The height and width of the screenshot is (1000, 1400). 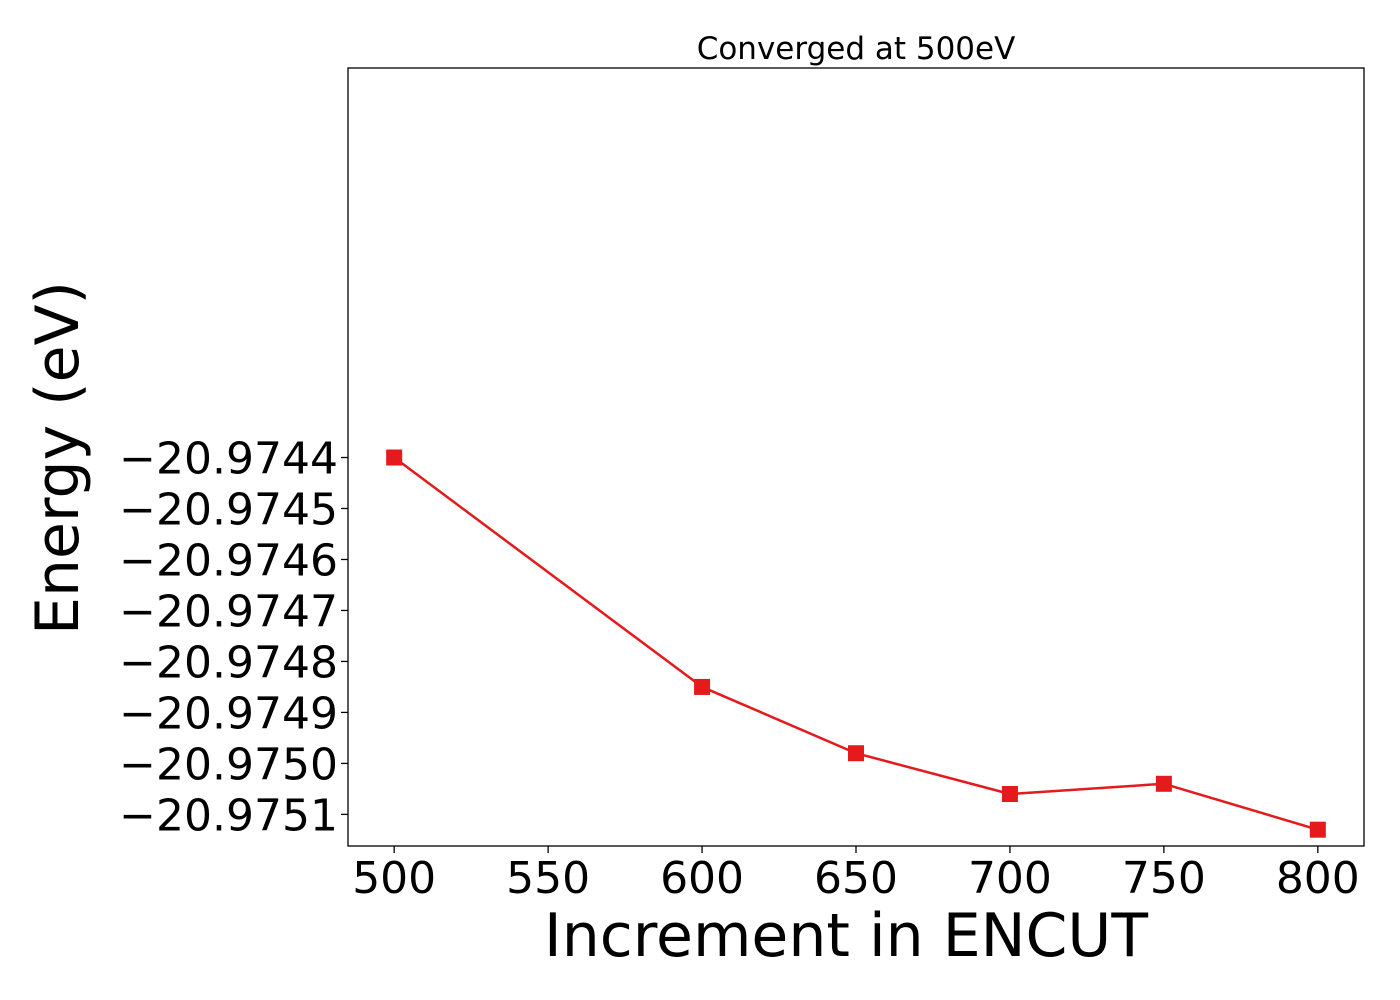 What do you see at coordinates (228, 611) in the screenshot?
I see `y-tick-label: −20.9747` at bounding box center [228, 611].